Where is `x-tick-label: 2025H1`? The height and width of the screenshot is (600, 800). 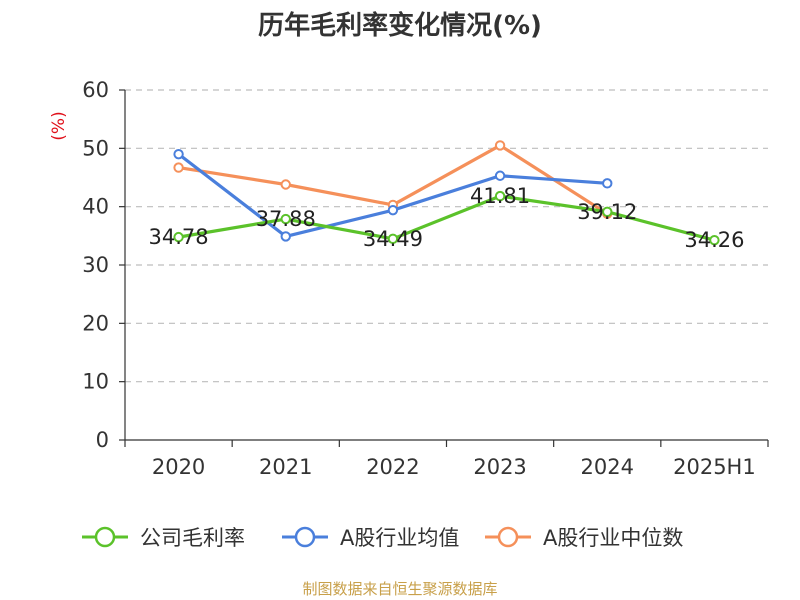
x-tick-label: 2025H1 is located at coordinates (714, 467).